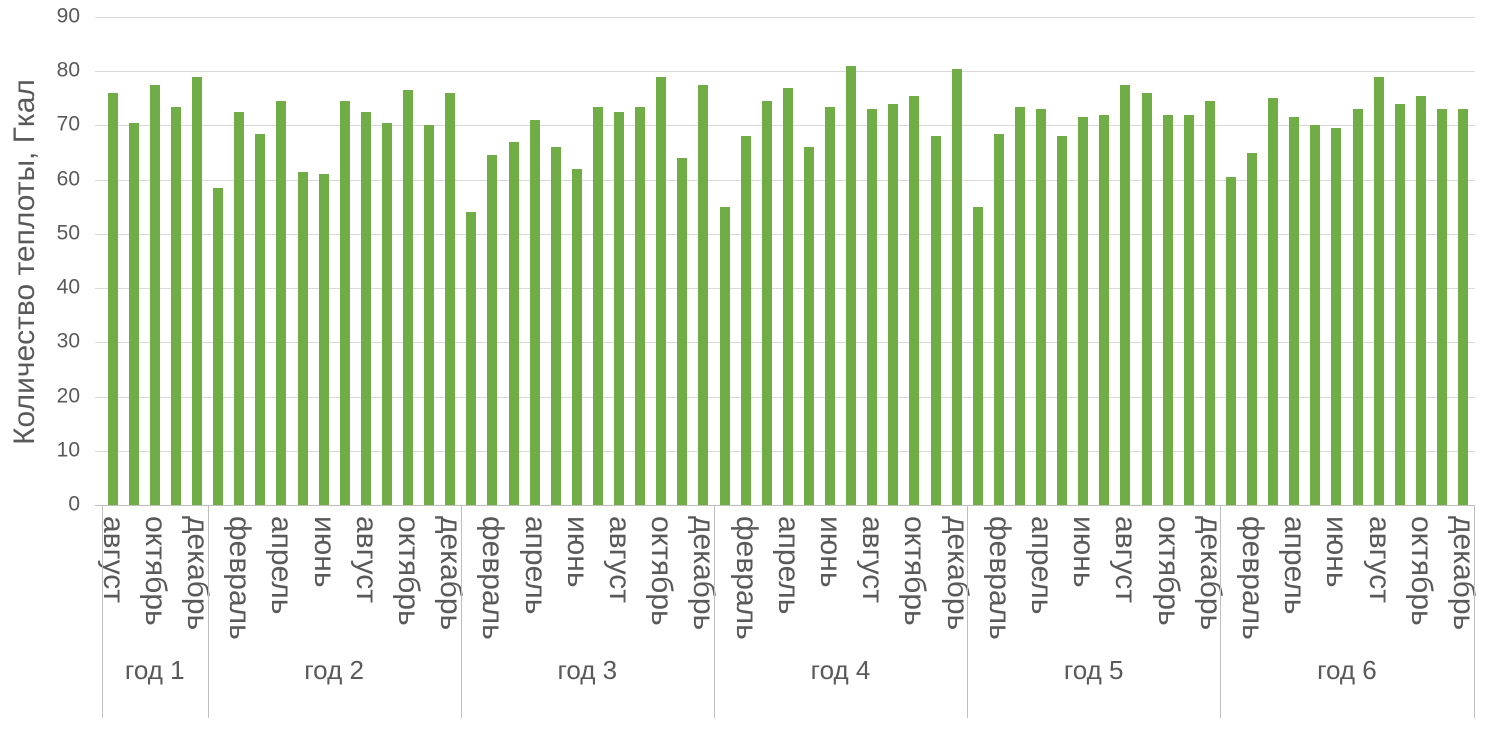  What do you see at coordinates (74, 504) in the screenshot?
I see `y-tick-label: 0` at bounding box center [74, 504].